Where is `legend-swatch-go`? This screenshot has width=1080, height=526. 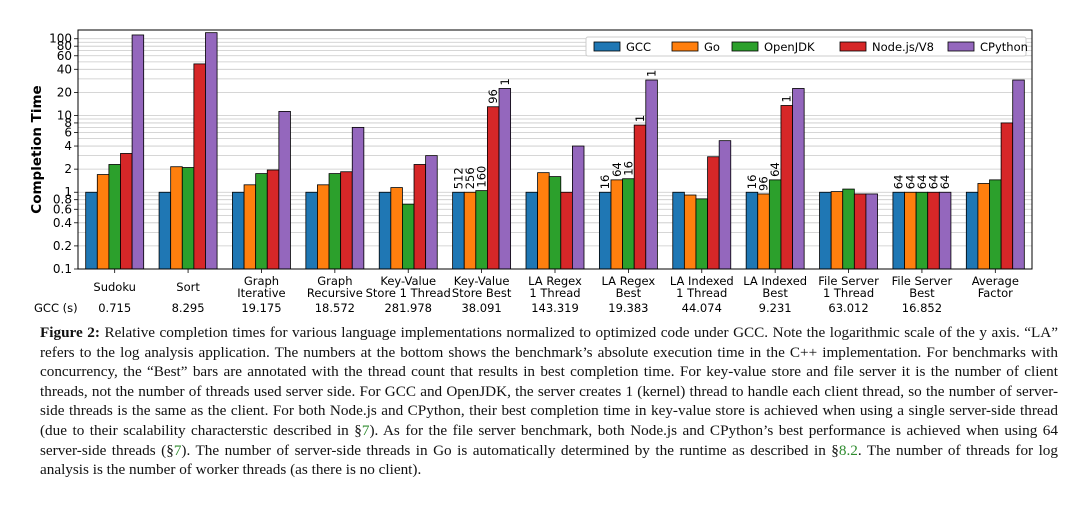 legend-swatch-go is located at coordinates (685, 46).